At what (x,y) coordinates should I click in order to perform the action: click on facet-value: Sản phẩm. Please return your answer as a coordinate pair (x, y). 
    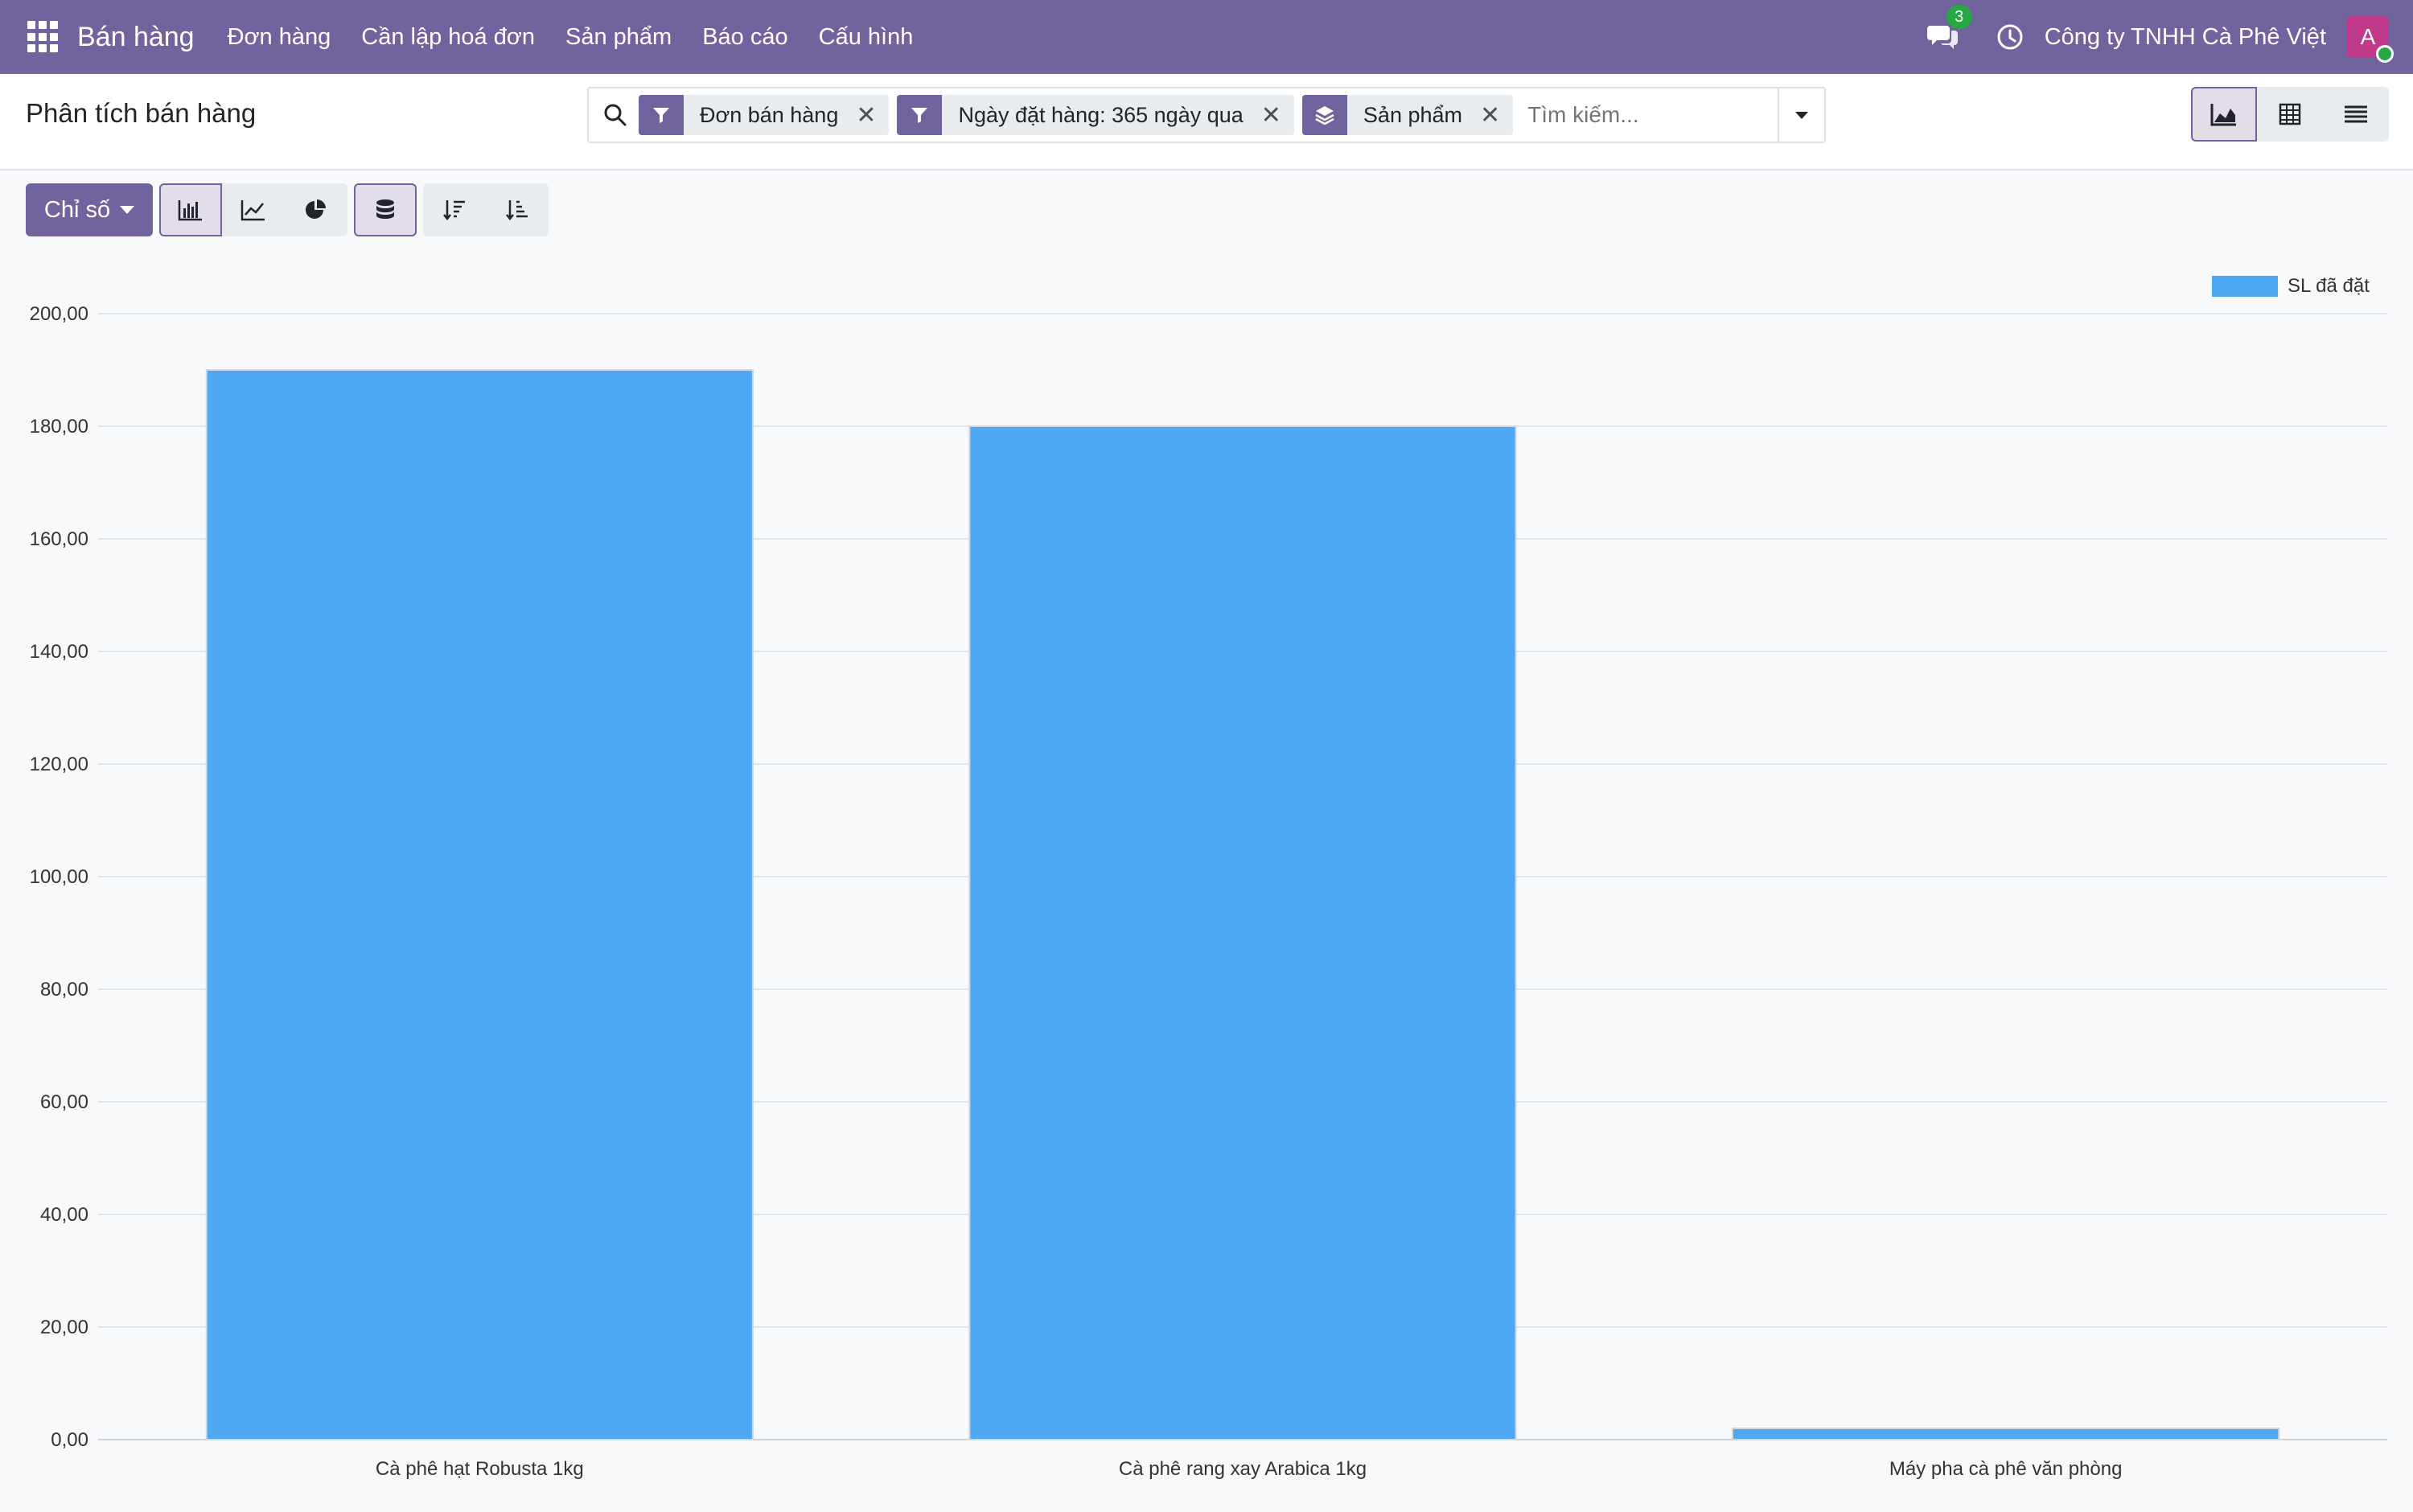
    Looking at the image, I should click on (1413, 115).